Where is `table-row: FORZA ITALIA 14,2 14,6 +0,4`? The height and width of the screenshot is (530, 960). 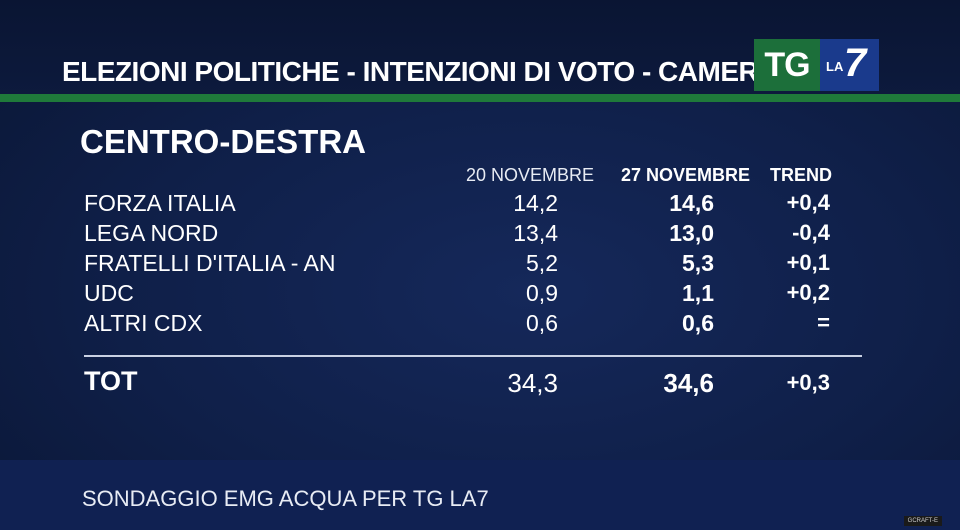
table-row: FORZA ITALIA 14,2 14,6 +0,4 is located at coordinates (480, 205).